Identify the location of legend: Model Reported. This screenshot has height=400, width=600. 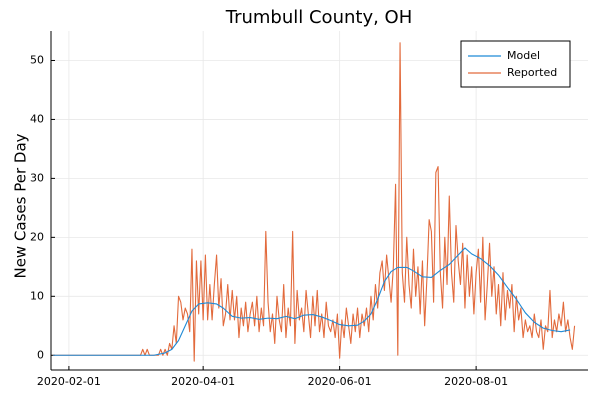
(515, 64).